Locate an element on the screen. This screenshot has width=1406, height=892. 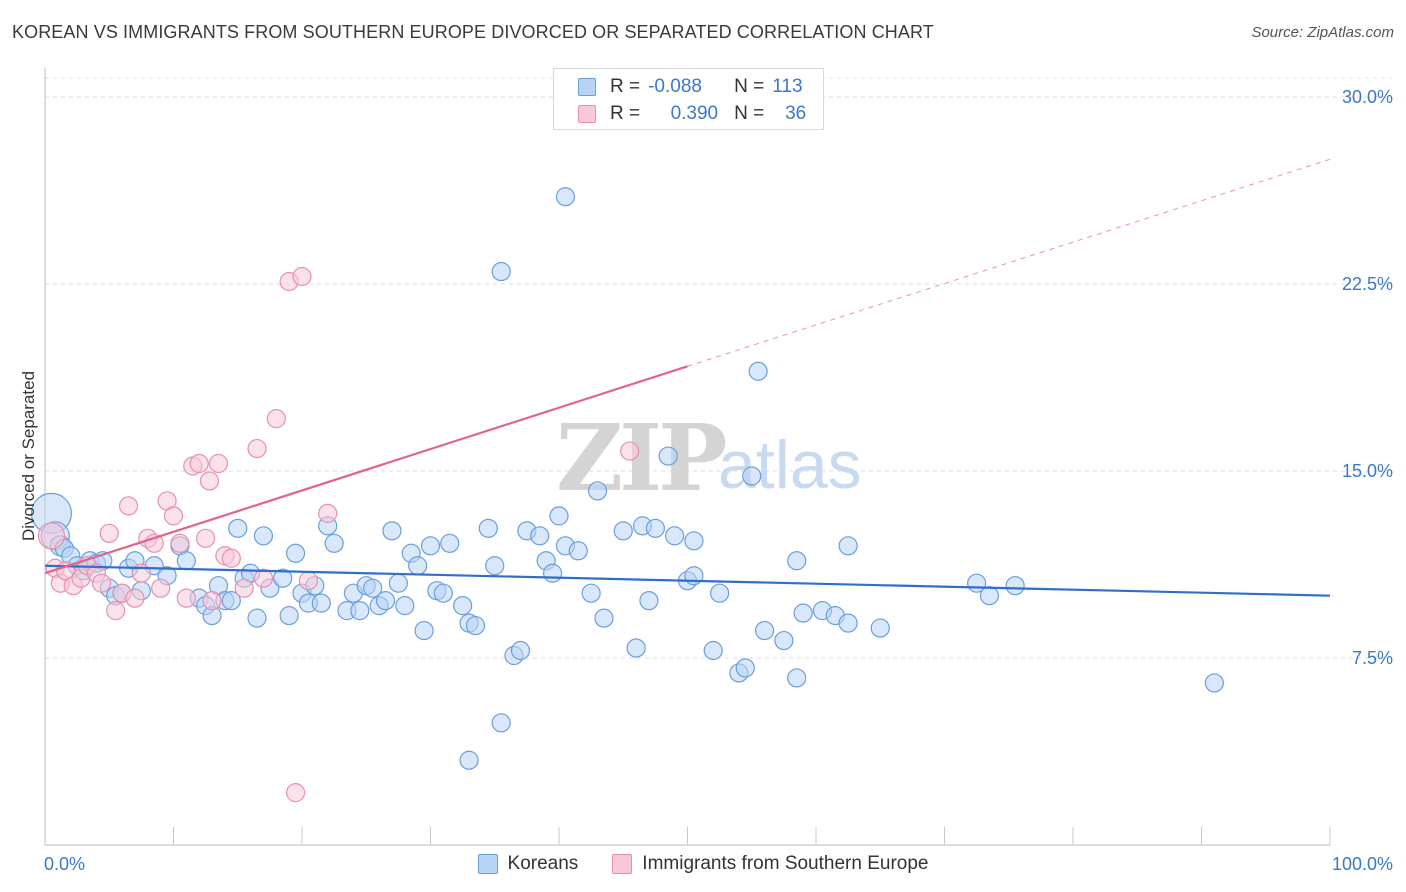
legend-row-southern-europe: R = 0.390 N = 36 is located at coordinates (692, 114).